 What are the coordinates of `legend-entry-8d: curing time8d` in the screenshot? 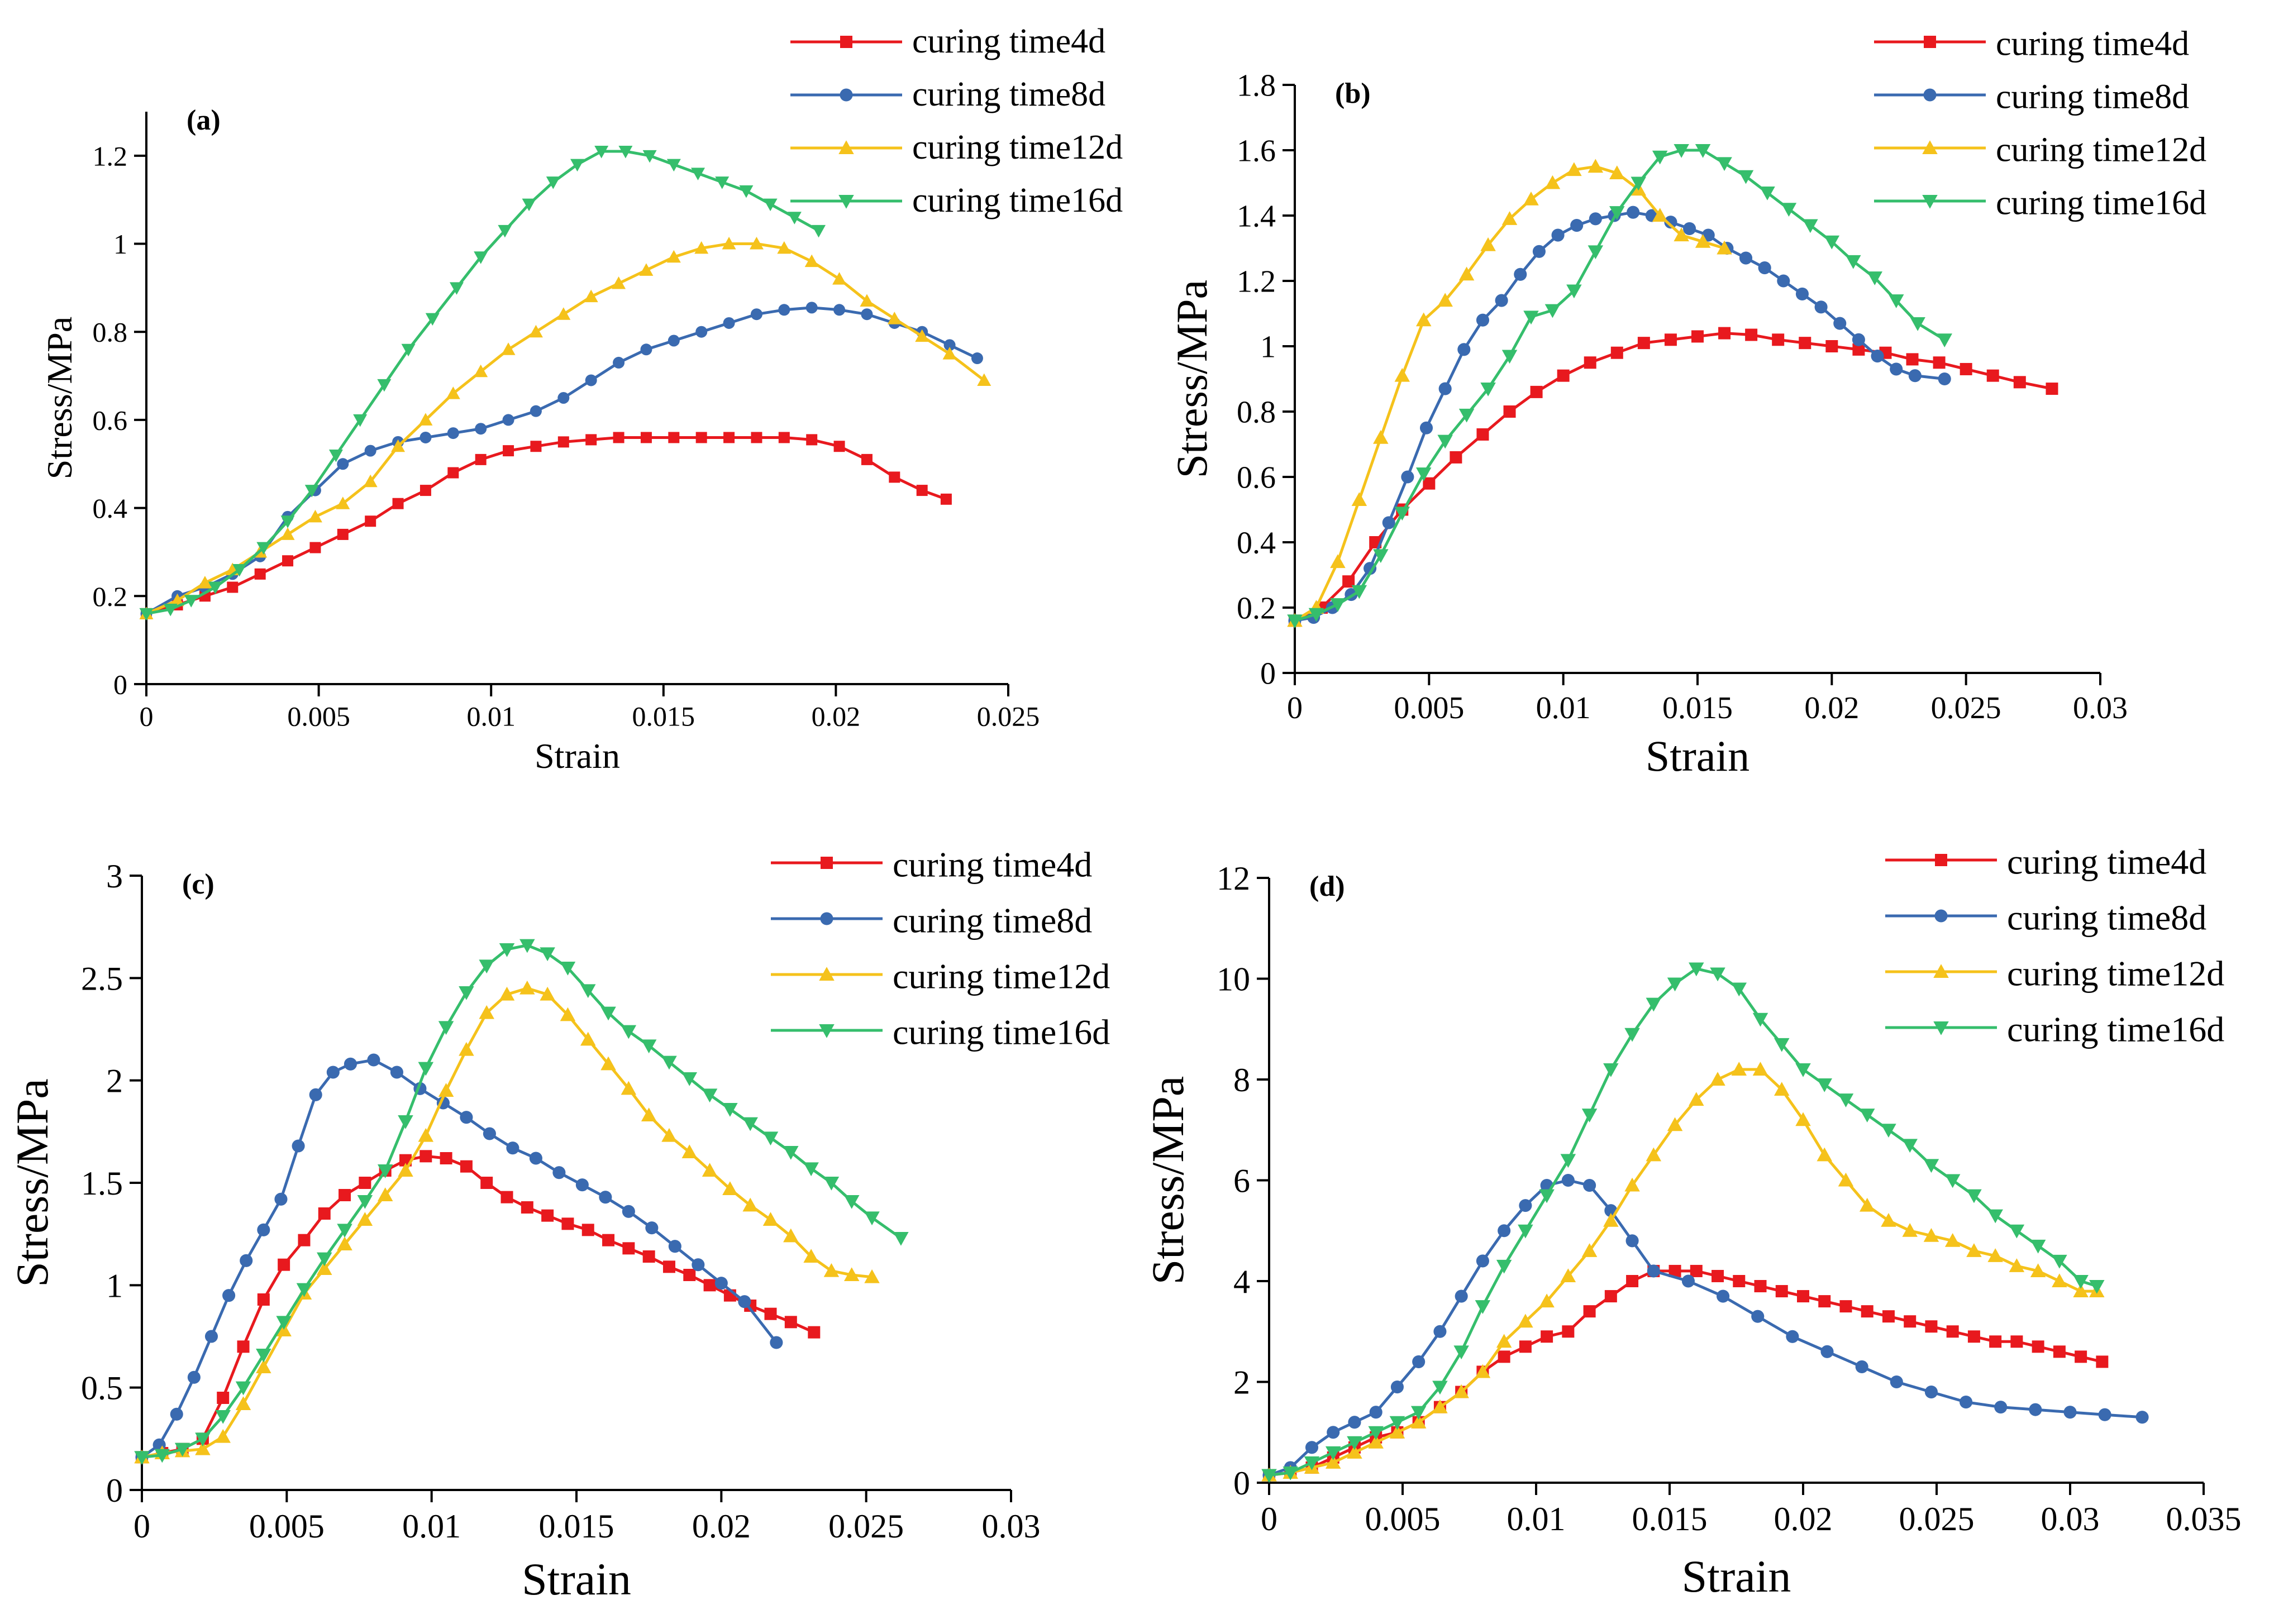 It's located at (947, 94).